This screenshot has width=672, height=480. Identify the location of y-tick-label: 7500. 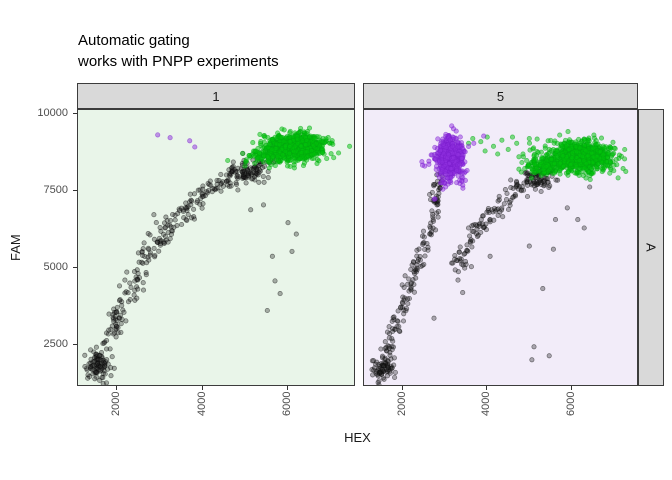
(55, 190).